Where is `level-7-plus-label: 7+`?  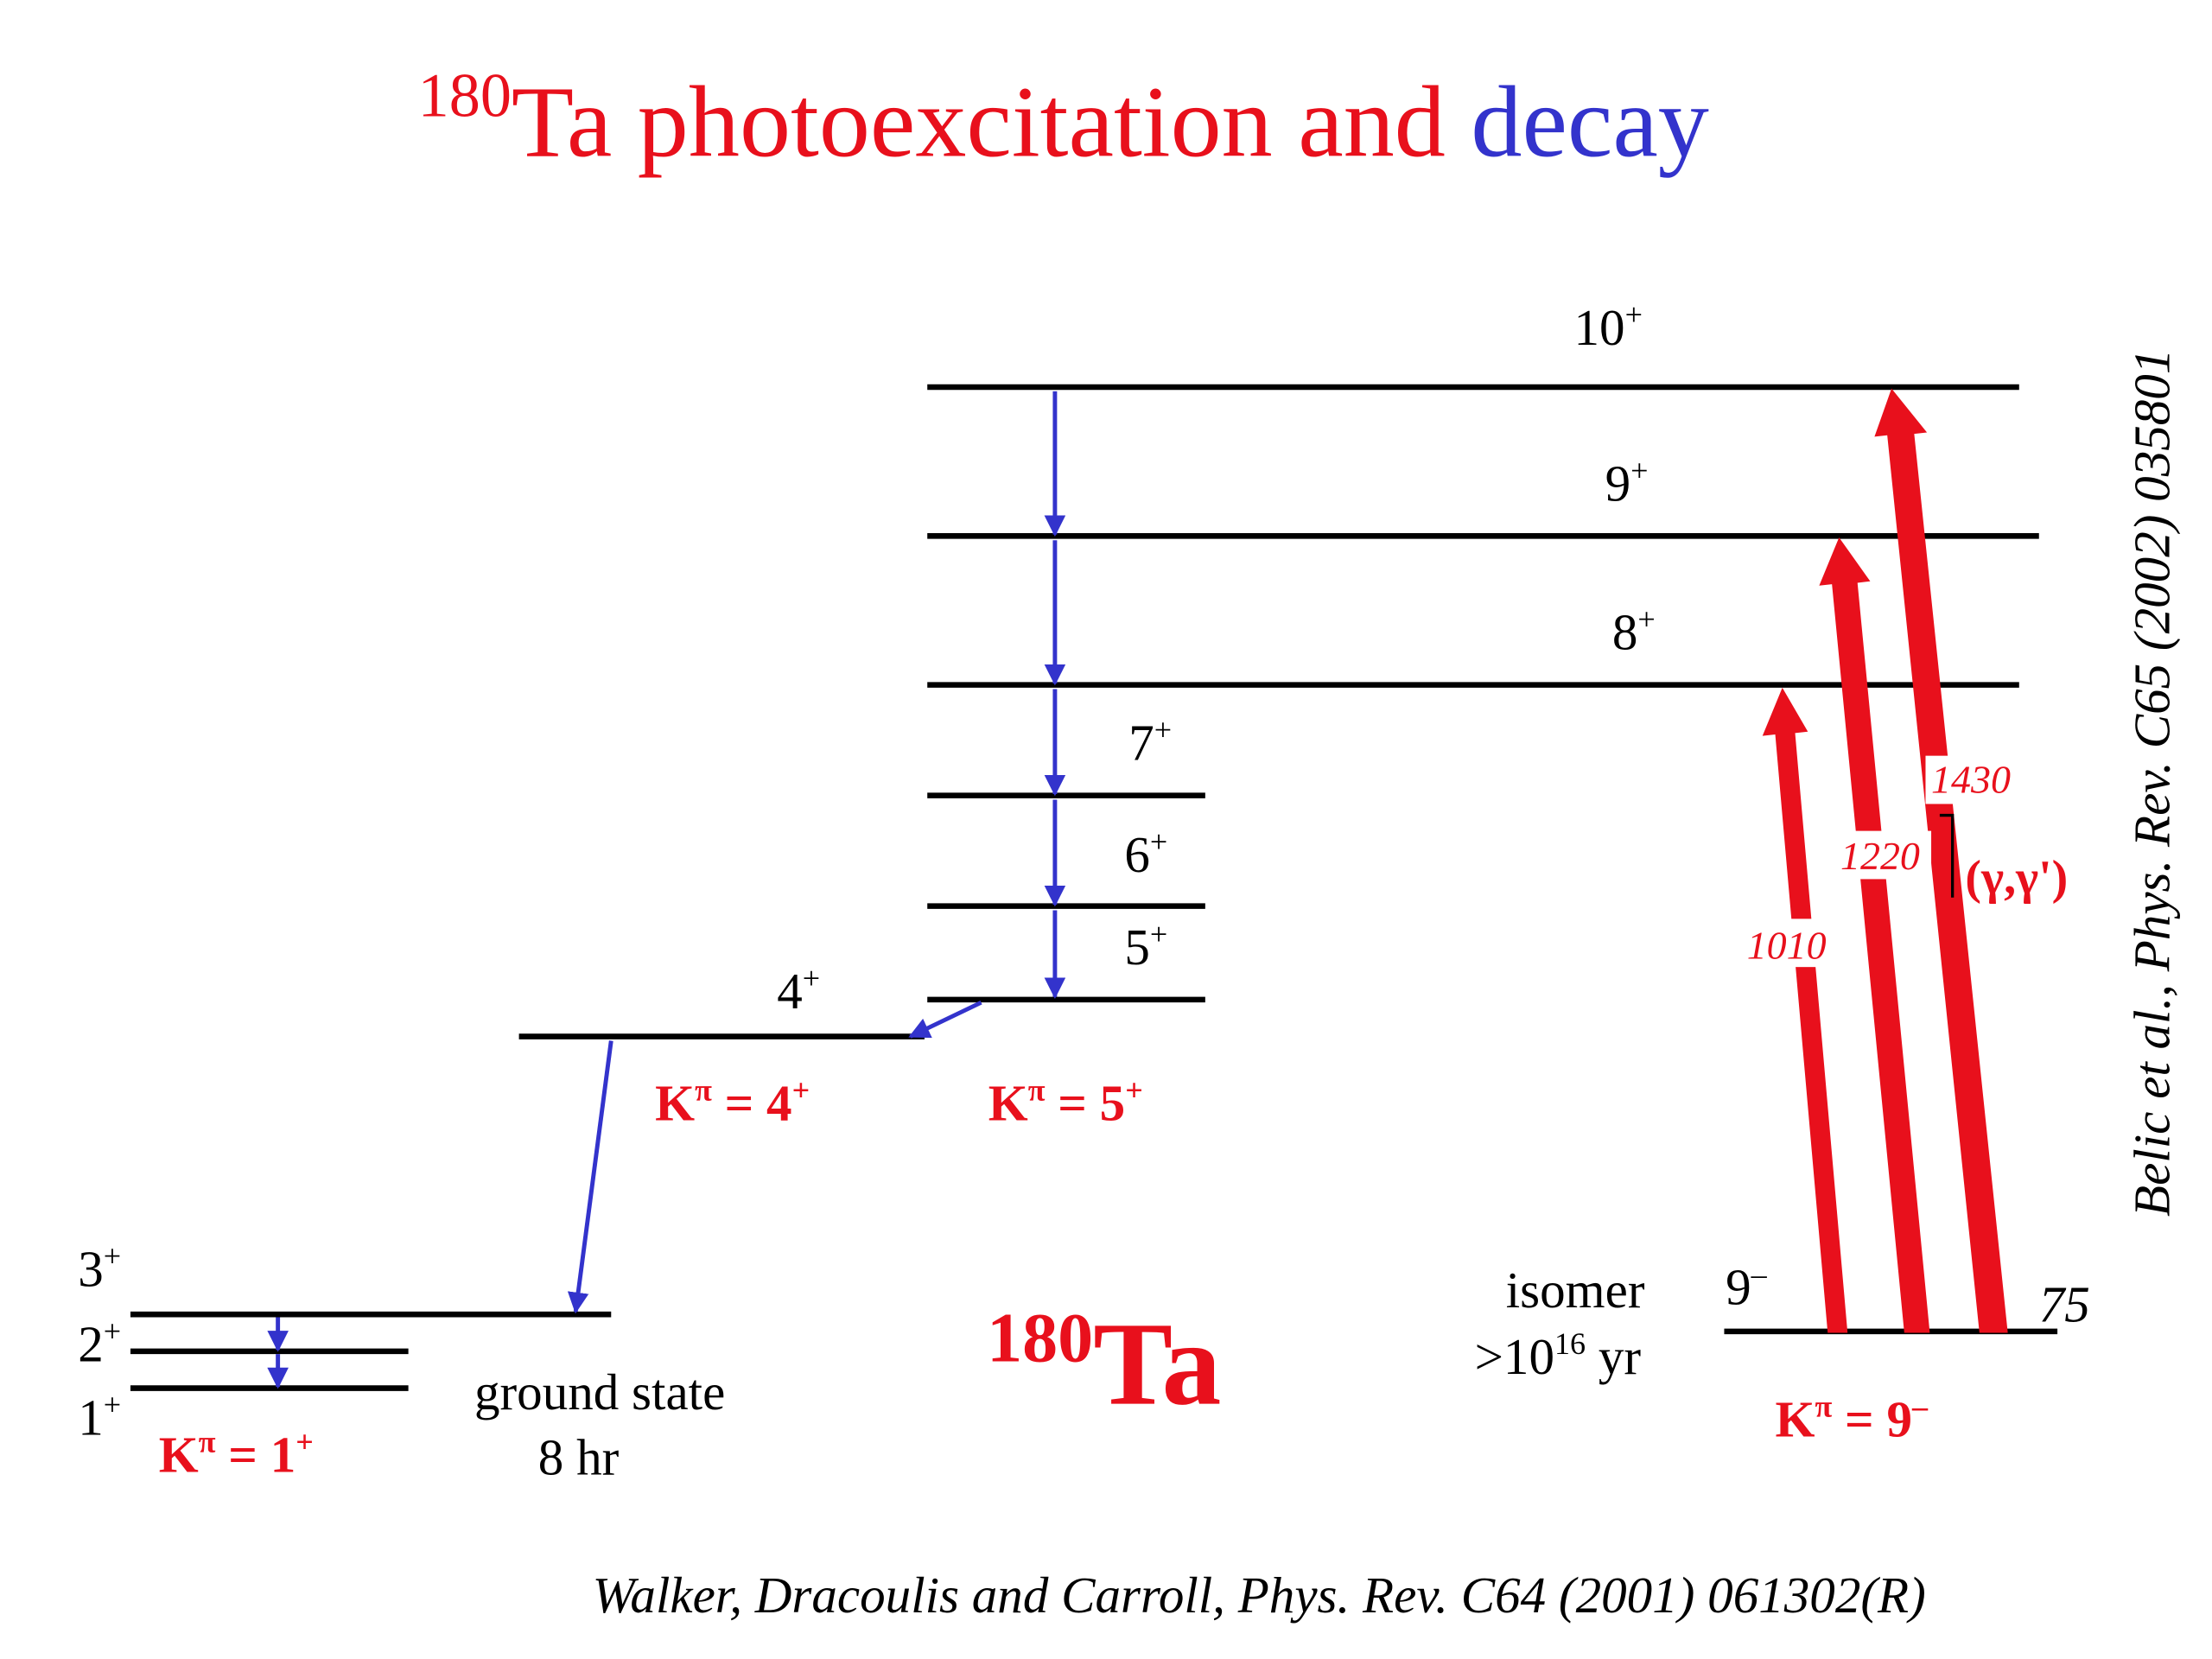 level-7-plus-label: 7+ is located at coordinates (1150, 742).